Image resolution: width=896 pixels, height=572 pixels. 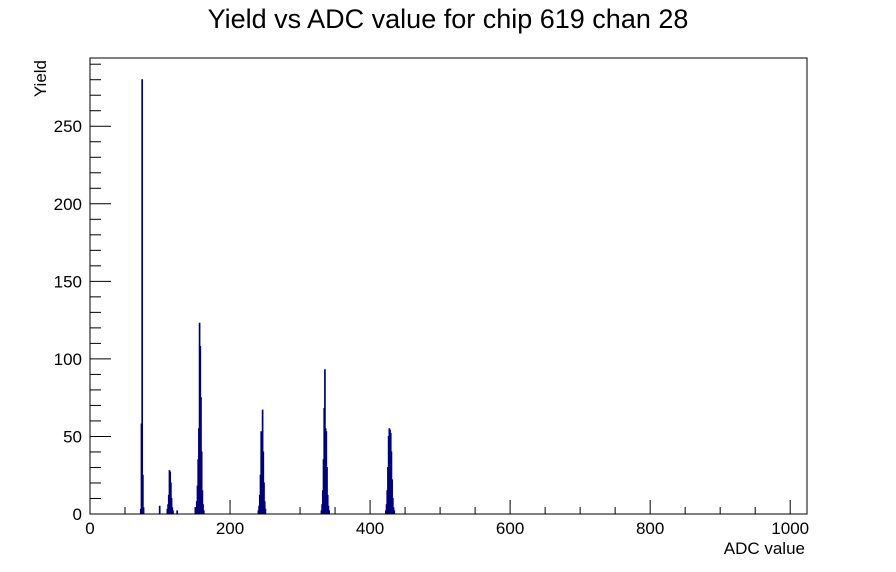 I want to click on y-tick-label: 50, so click(x=72, y=436).